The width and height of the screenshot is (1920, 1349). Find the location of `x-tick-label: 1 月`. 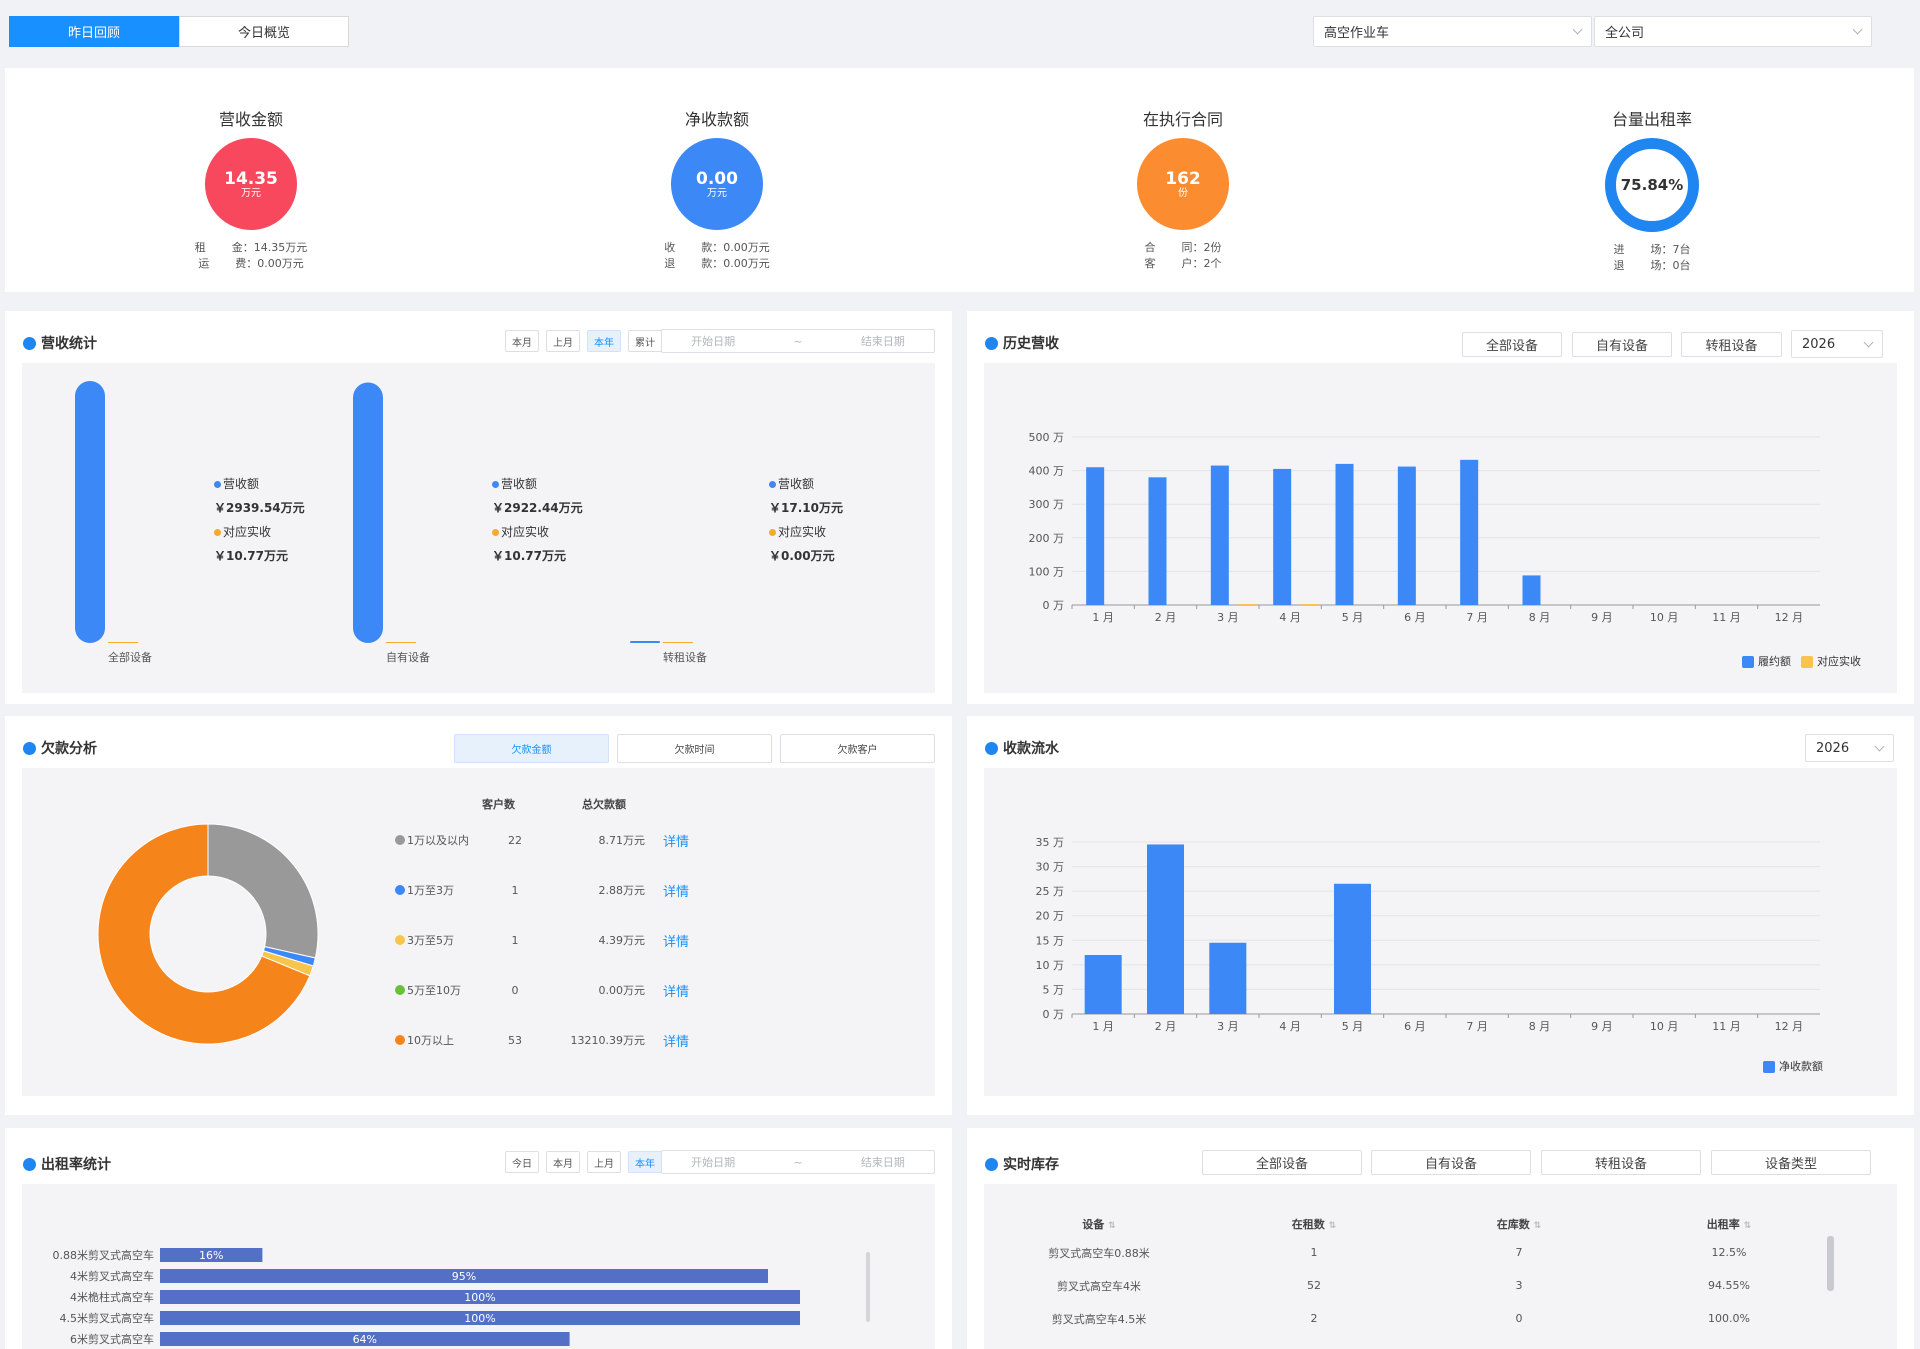

x-tick-label: 1 月 is located at coordinates (1103, 1026).